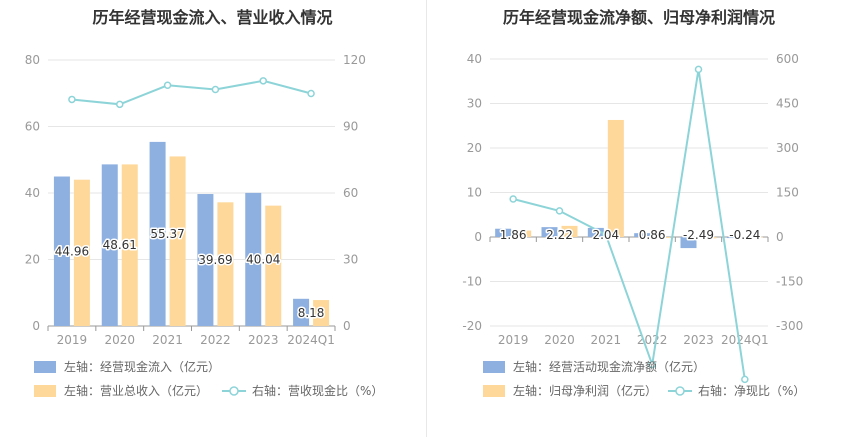 The height and width of the screenshot is (437, 850). What do you see at coordinates (787, 193) in the screenshot?
I see `right-axis-tick-label: 150` at bounding box center [787, 193].